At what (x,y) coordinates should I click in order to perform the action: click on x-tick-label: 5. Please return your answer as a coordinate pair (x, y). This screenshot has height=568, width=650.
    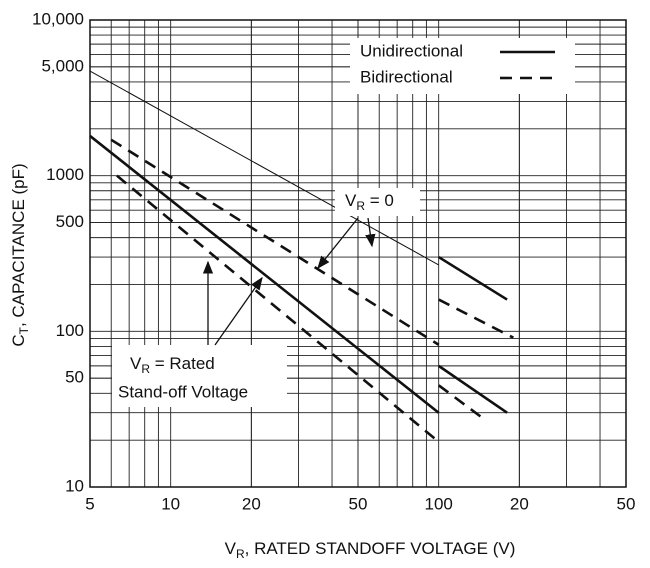
    Looking at the image, I should click on (89, 503).